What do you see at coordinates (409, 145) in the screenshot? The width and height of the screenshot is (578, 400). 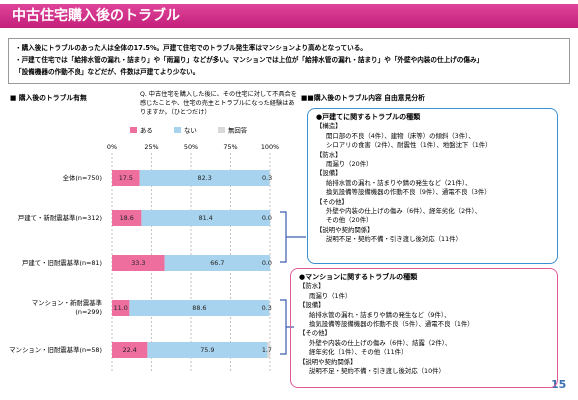 I see `section-line: シロアリの食害（2件）、耐震性（1件）、地盤沈下（1件）` at bounding box center [409, 145].